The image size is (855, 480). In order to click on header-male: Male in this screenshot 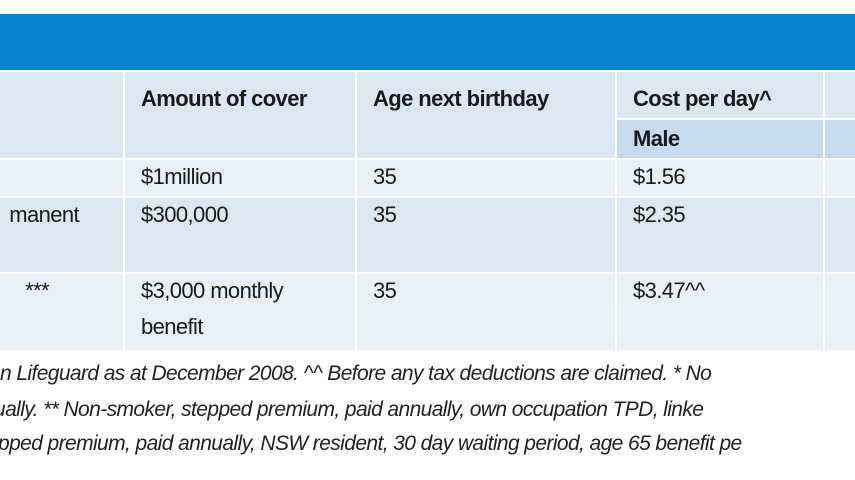, I will do `click(720, 139)`.